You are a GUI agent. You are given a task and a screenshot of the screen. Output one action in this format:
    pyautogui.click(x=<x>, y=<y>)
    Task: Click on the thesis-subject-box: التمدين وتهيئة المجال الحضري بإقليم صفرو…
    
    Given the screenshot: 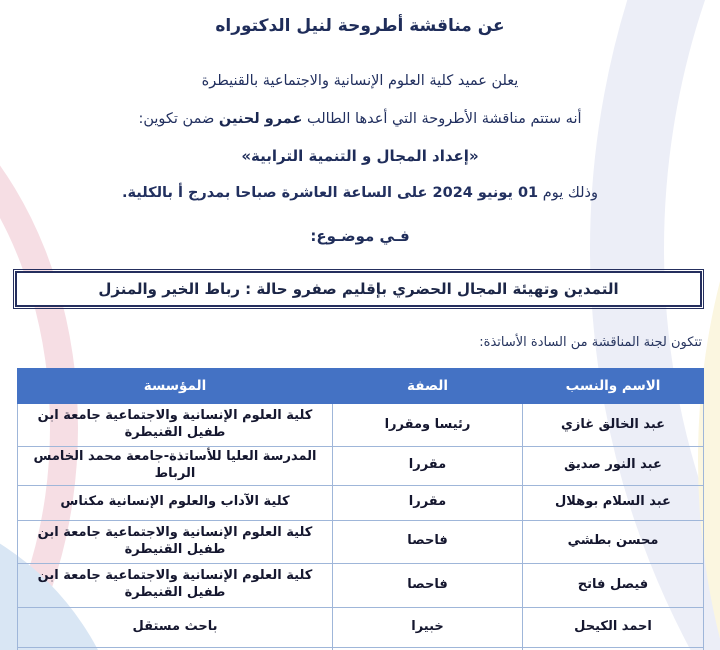 What is the action you would take?
    pyautogui.click(x=358, y=289)
    